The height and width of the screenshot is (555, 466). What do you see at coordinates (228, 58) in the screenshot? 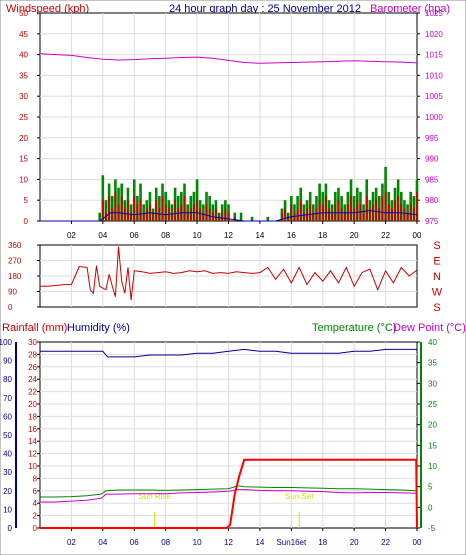
I see `barometer-line` at bounding box center [228, 58].